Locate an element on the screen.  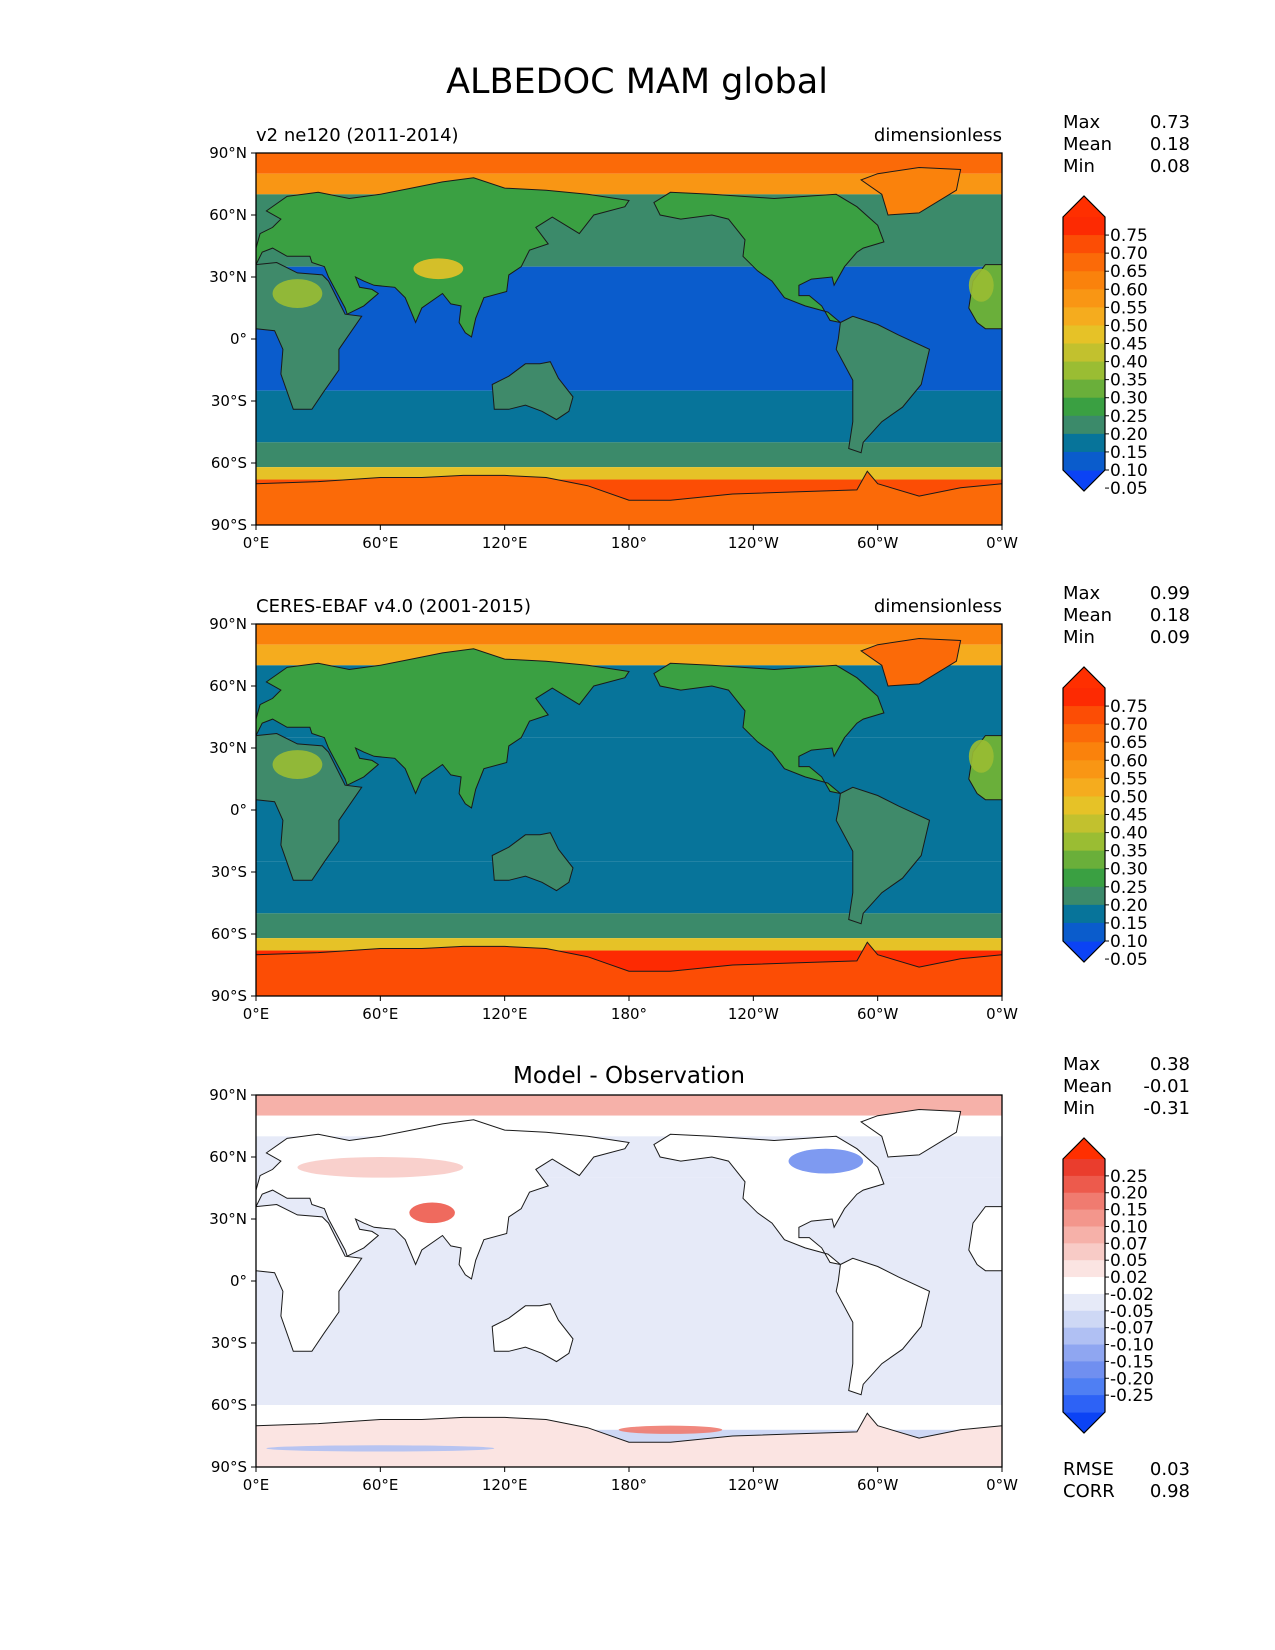
x-tick-label: 180° is located at coordinates (629, 543).